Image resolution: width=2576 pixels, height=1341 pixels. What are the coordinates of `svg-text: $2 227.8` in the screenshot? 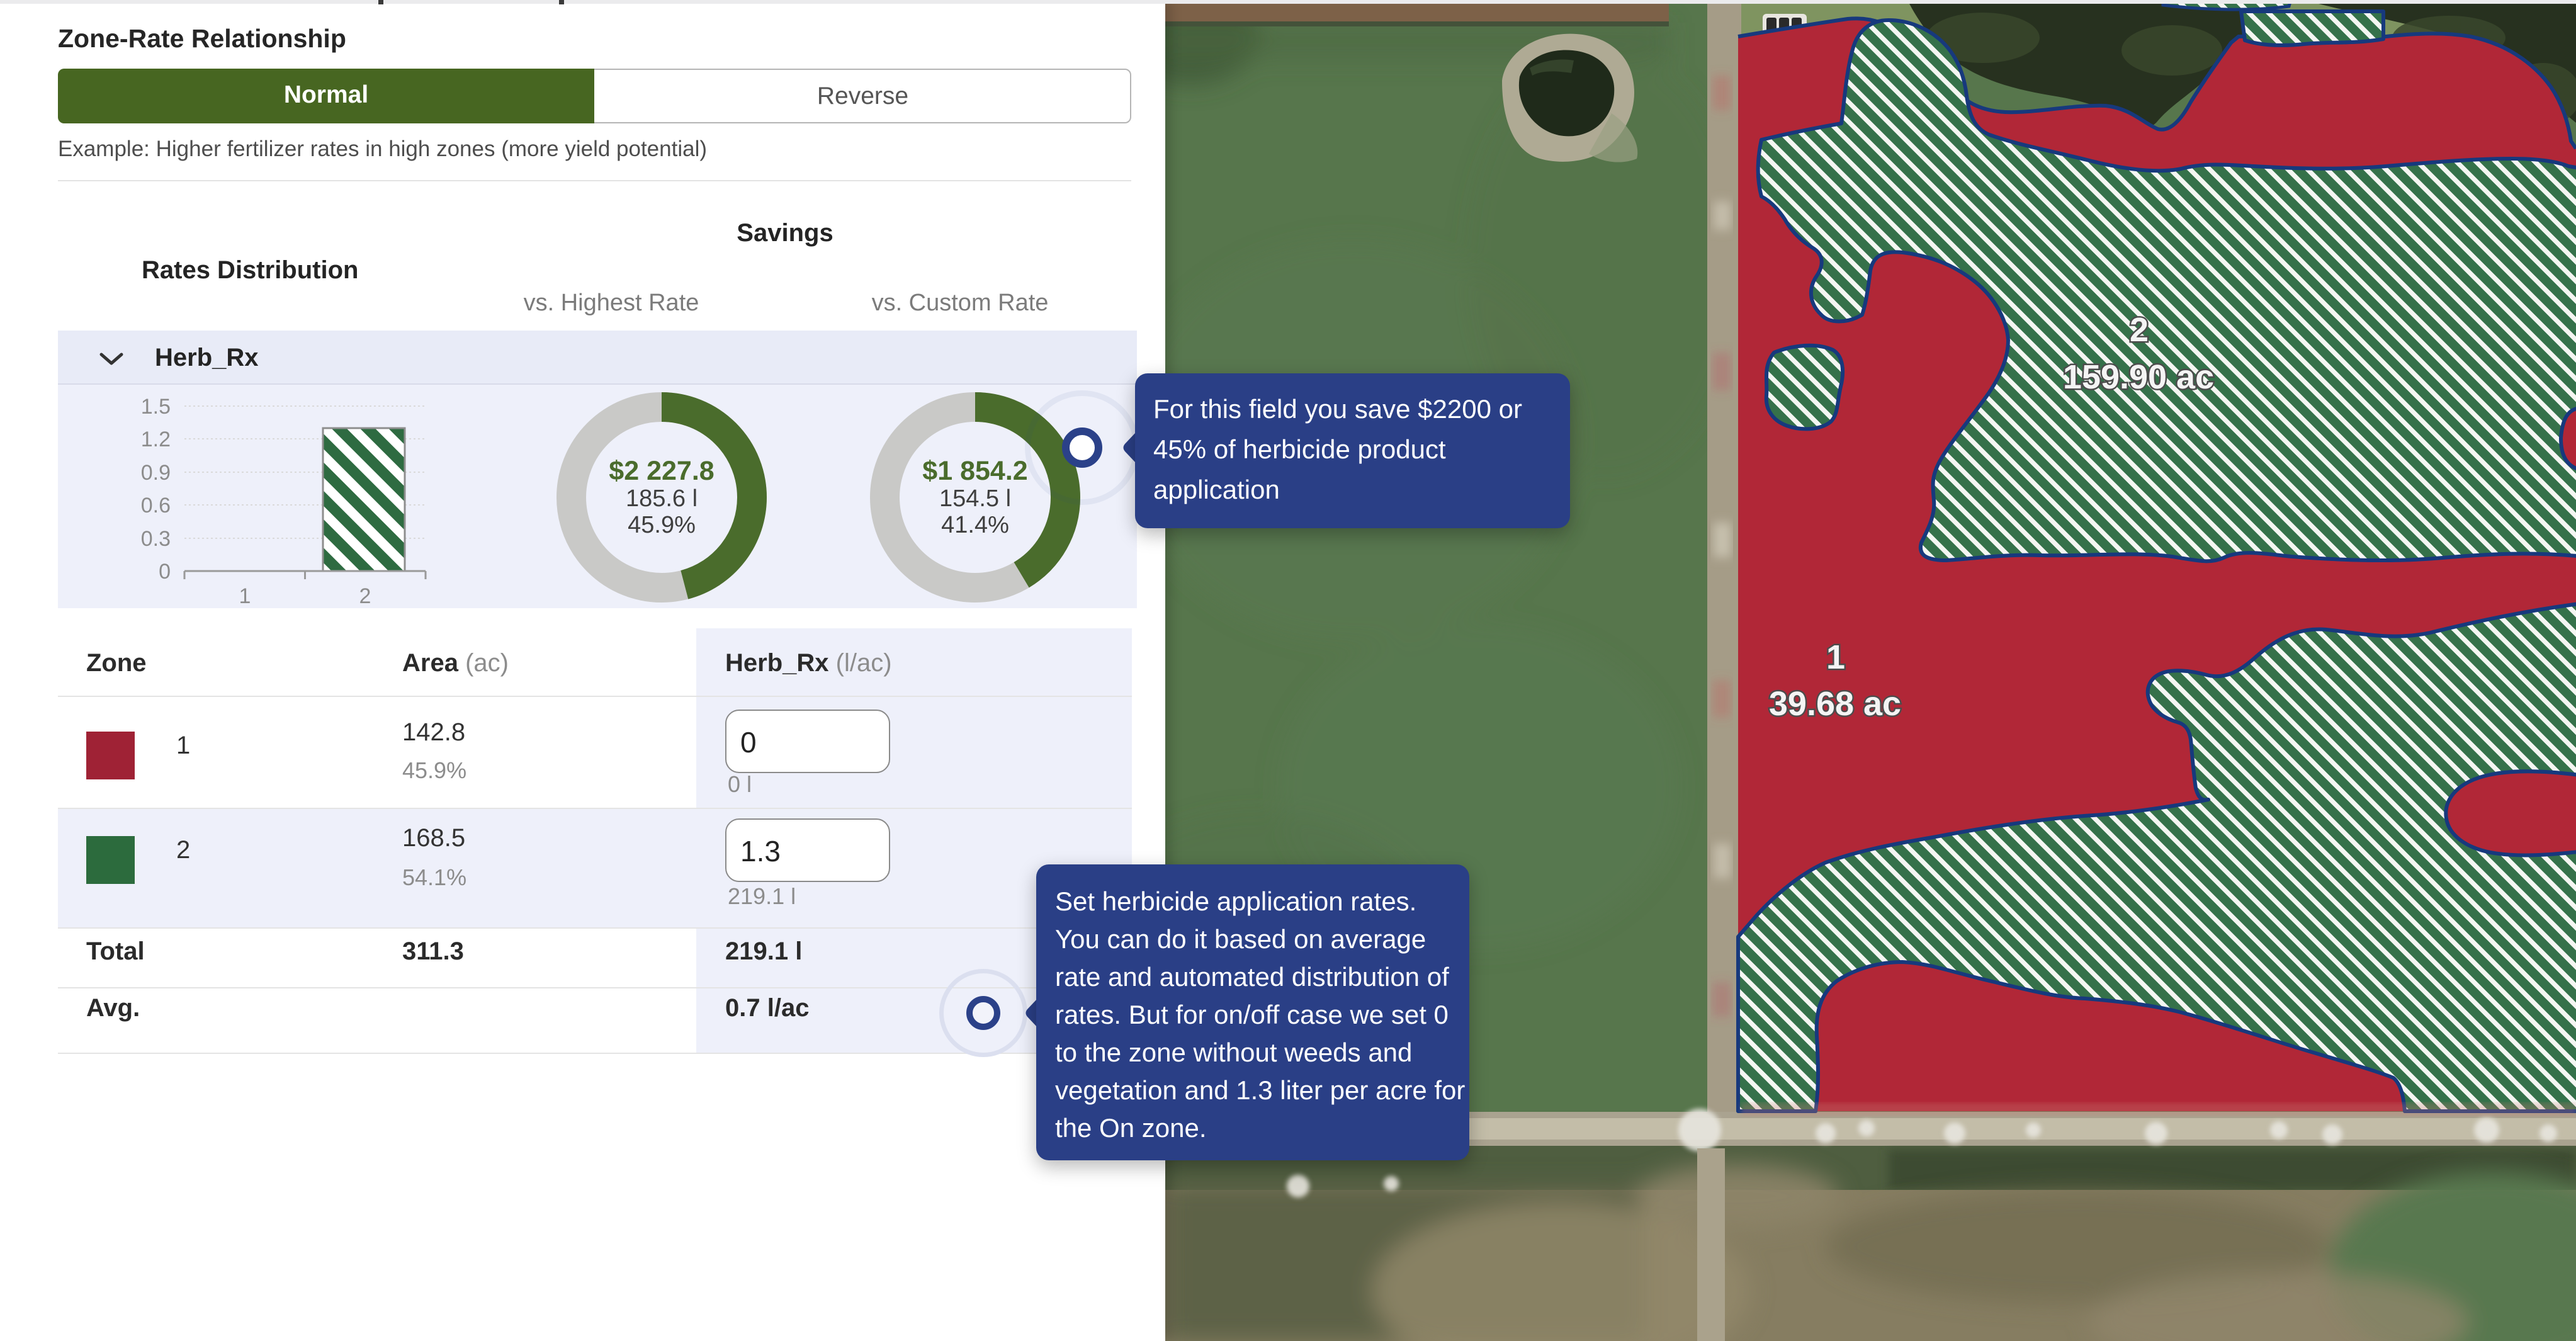 It's located at (661, 471).